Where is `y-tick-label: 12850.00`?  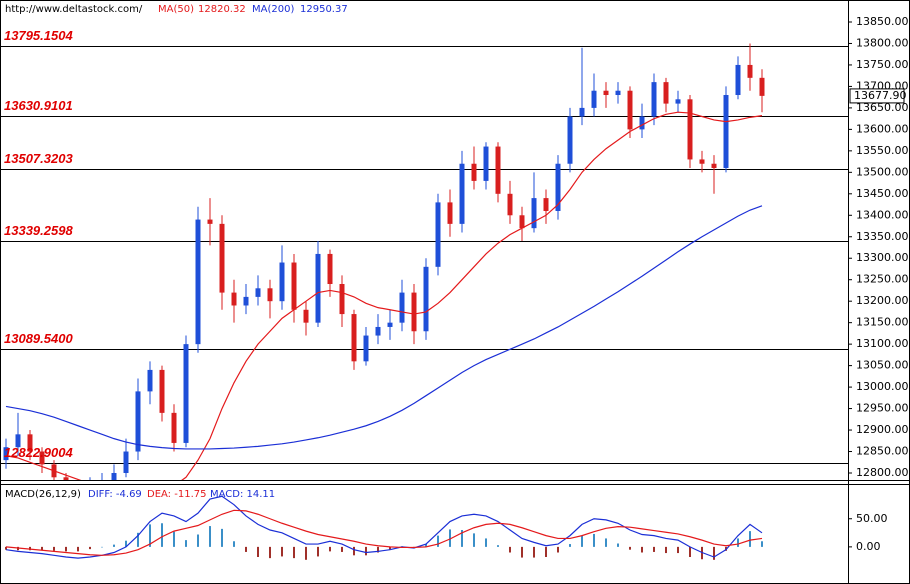 y-tick-label: 12850.00 is located at coordinates (882, 451).